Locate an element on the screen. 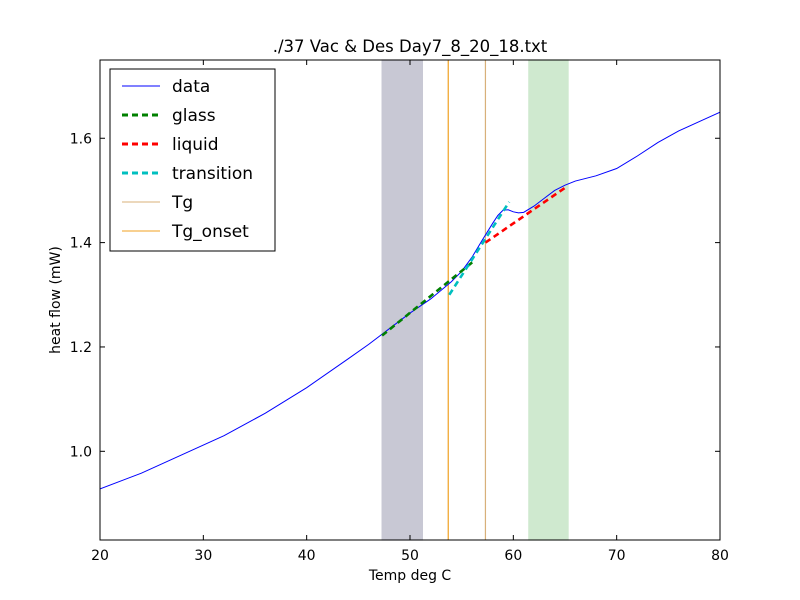  vertical-lines is located at coordinates (467, 300).